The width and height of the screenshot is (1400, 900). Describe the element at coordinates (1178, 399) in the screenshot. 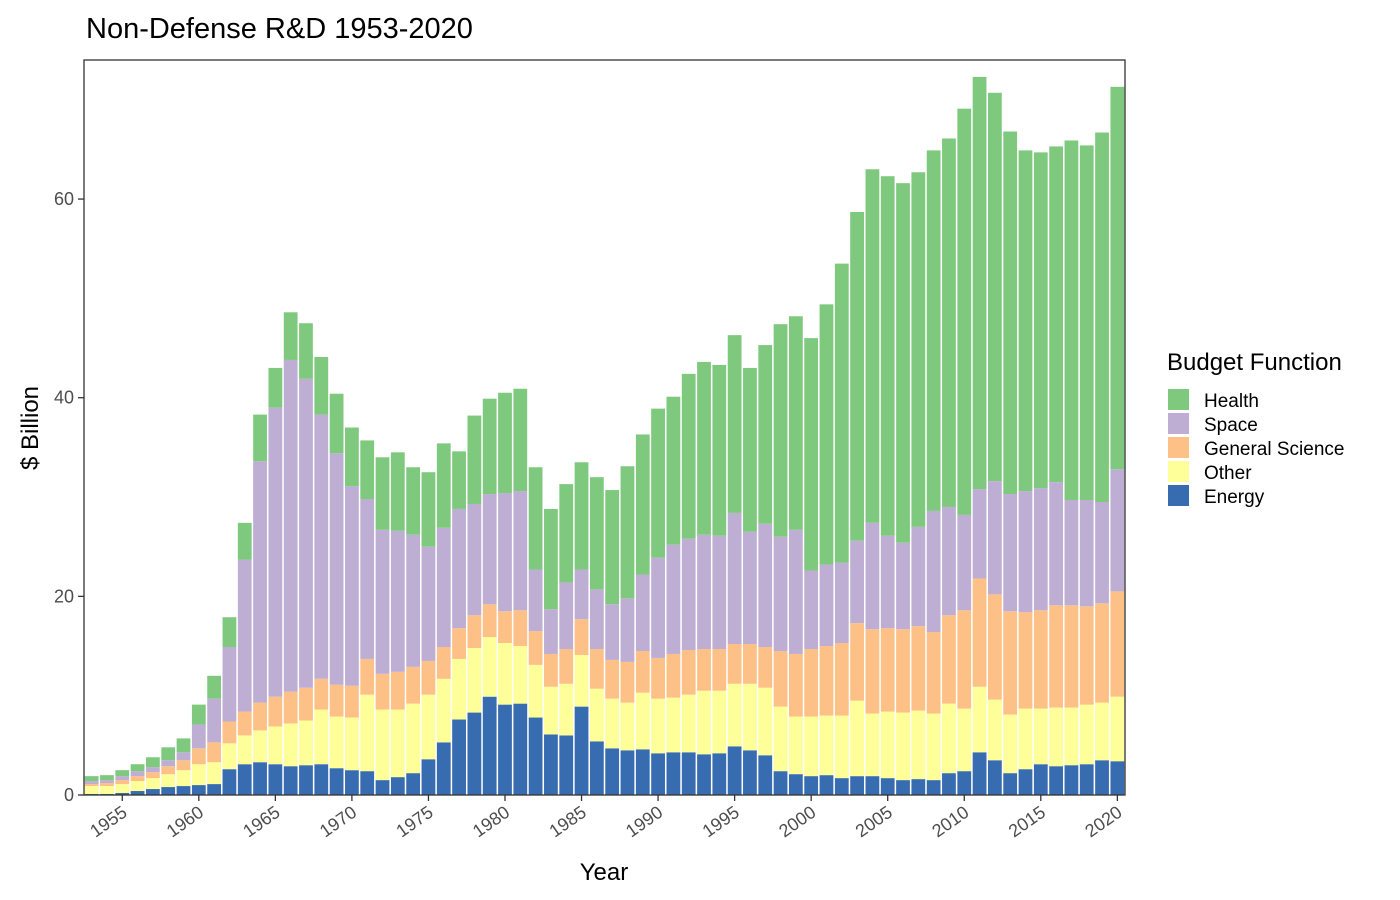

I see `legend-swatch-health` at that location.